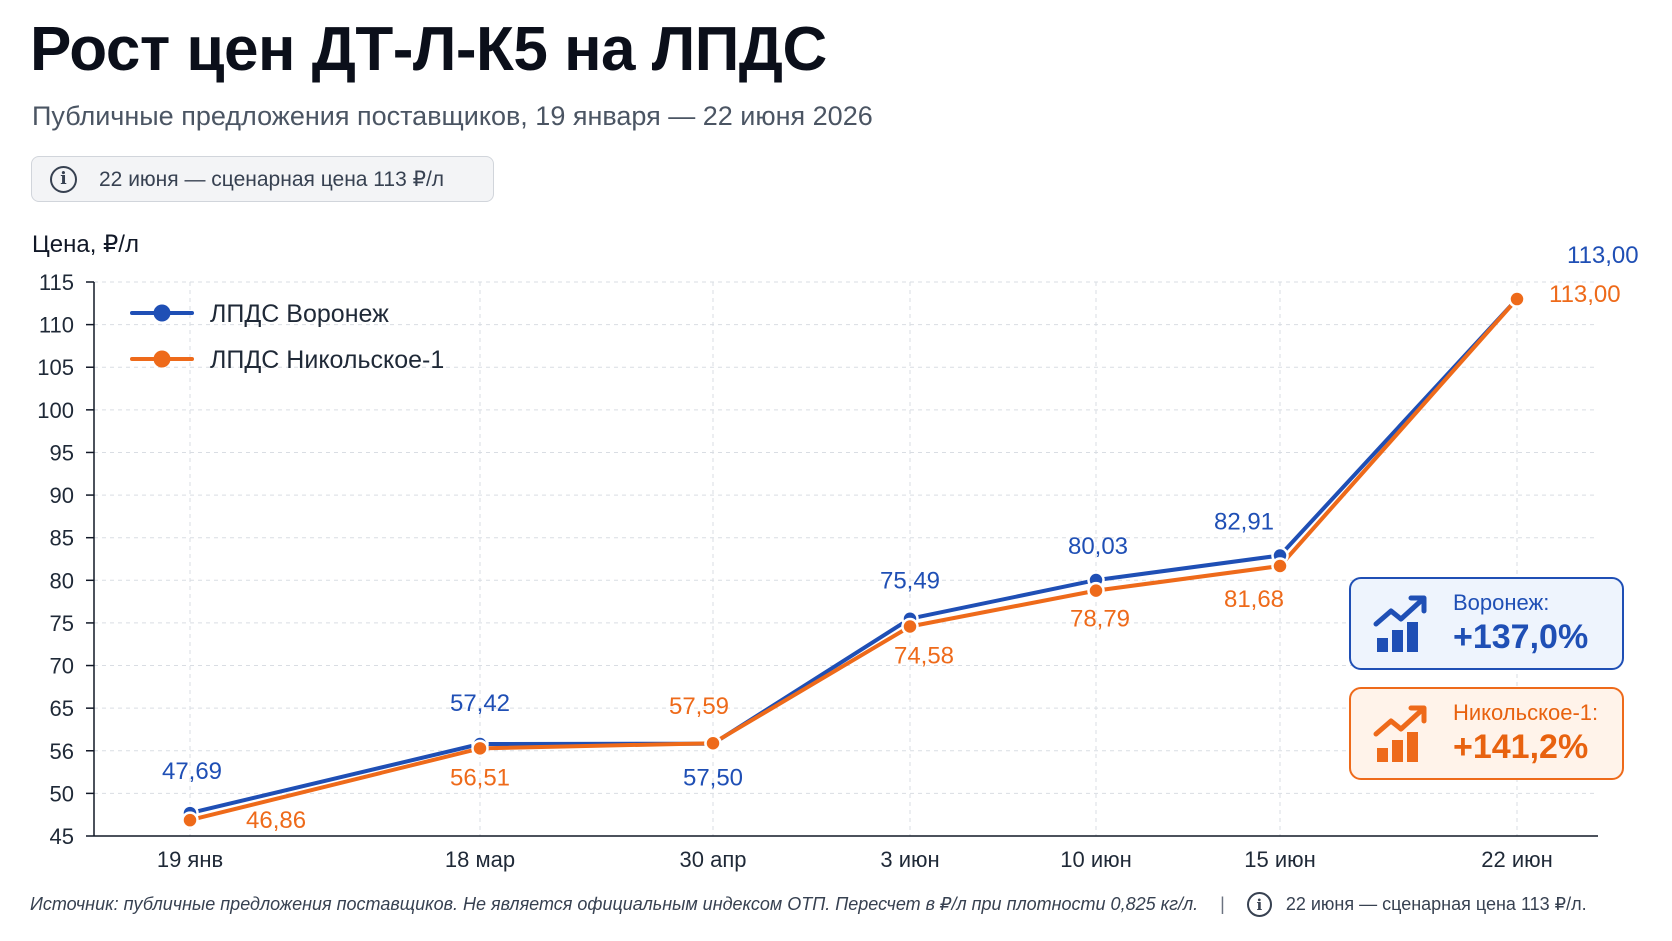 The width and height of the screenshot is (1672, 941). I want to click on badge-nikolskoe: Никольское-1: +141,2%, so click(1486, 733).